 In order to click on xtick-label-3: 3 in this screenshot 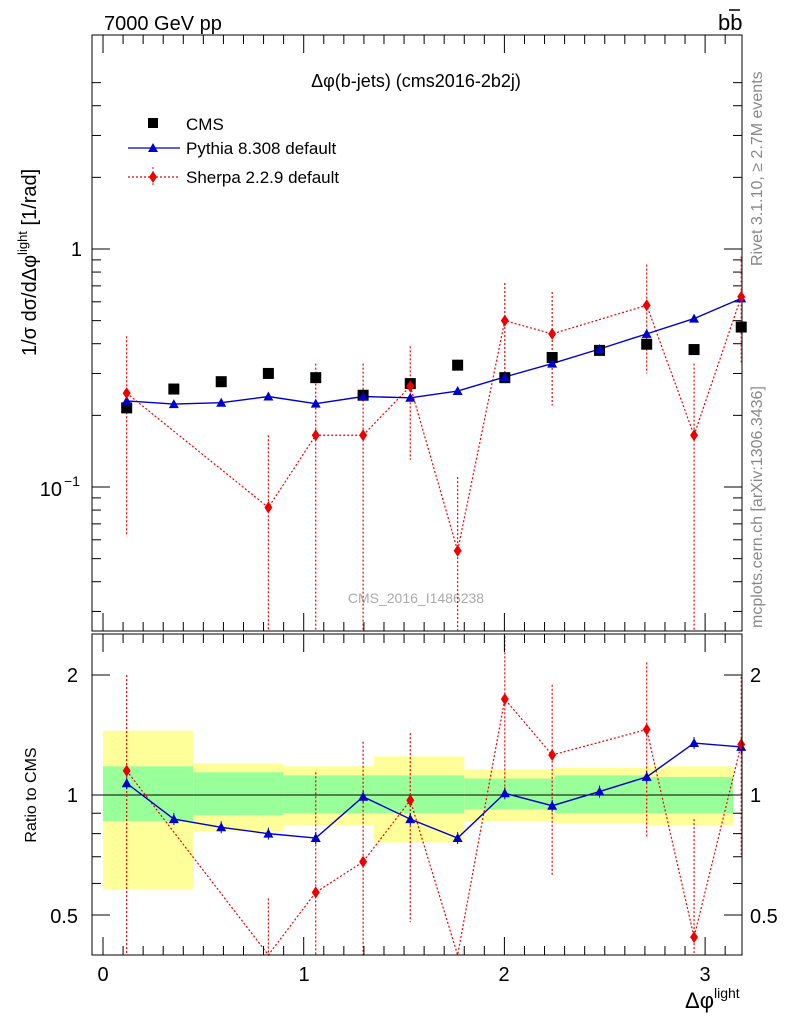, I will do `click(704, 975)`.